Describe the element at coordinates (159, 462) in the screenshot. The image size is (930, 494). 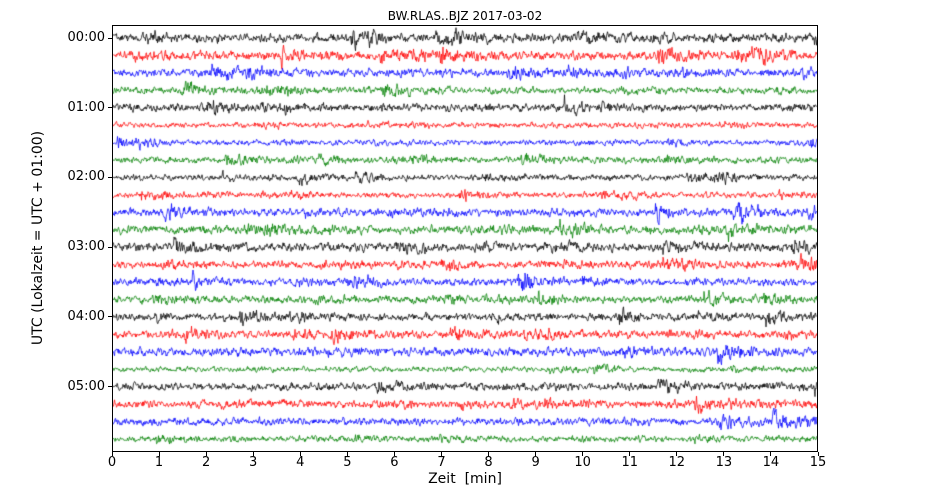
I see `x-tick-label: 1` at that location.